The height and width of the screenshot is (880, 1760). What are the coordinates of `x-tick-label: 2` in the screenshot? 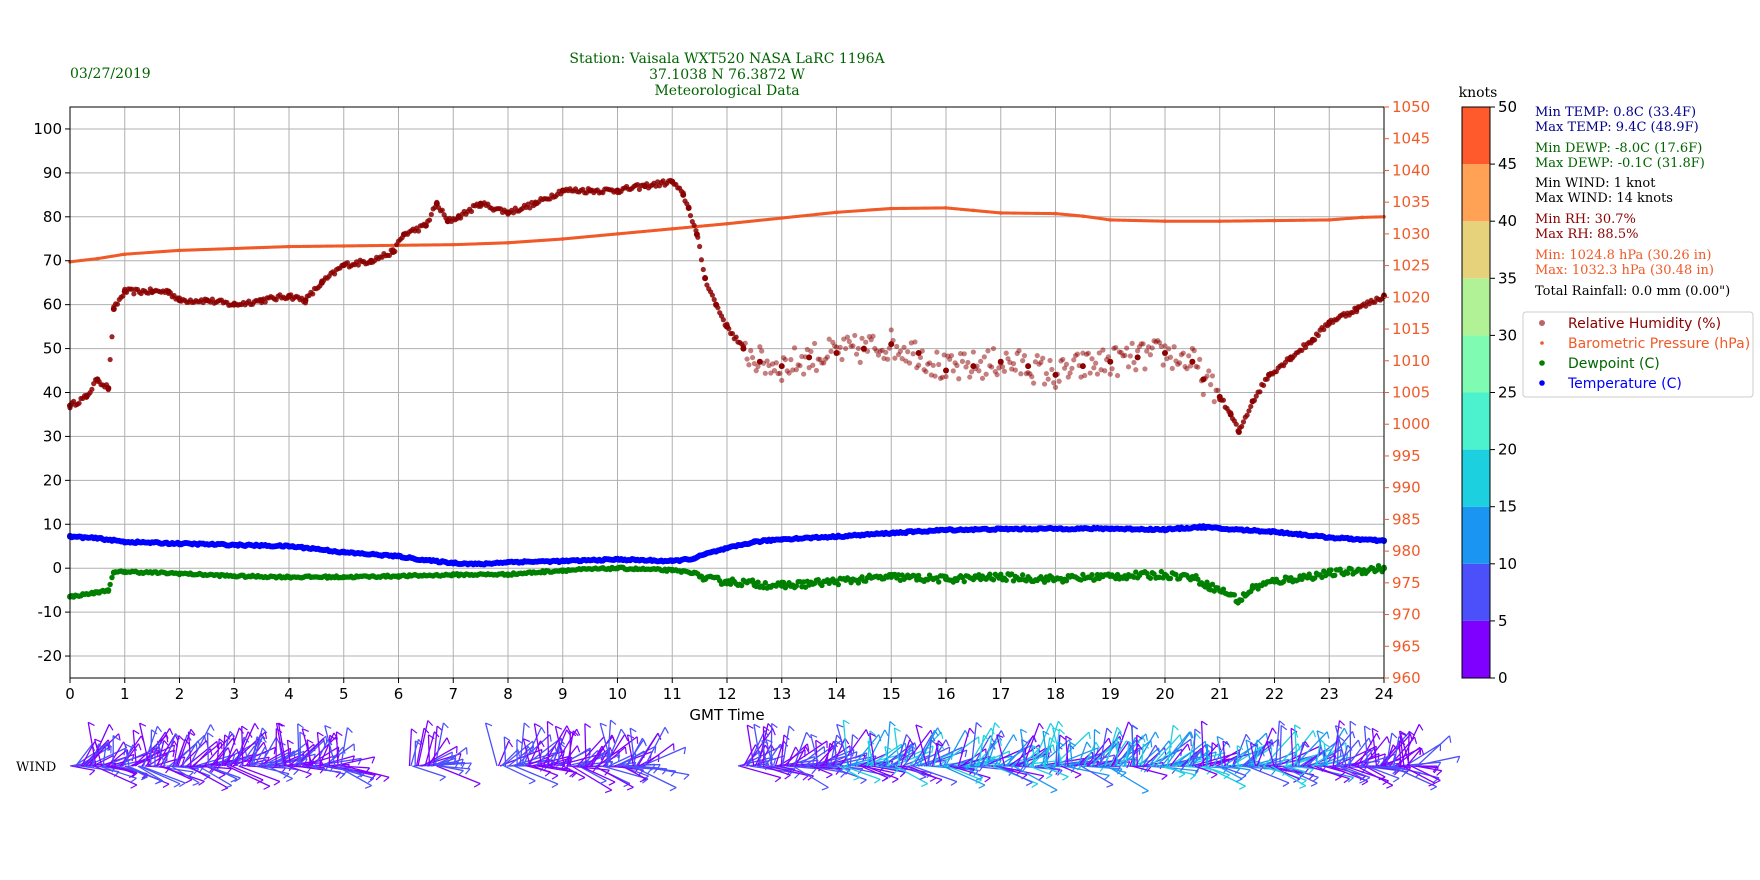 It's located at (180, 694).